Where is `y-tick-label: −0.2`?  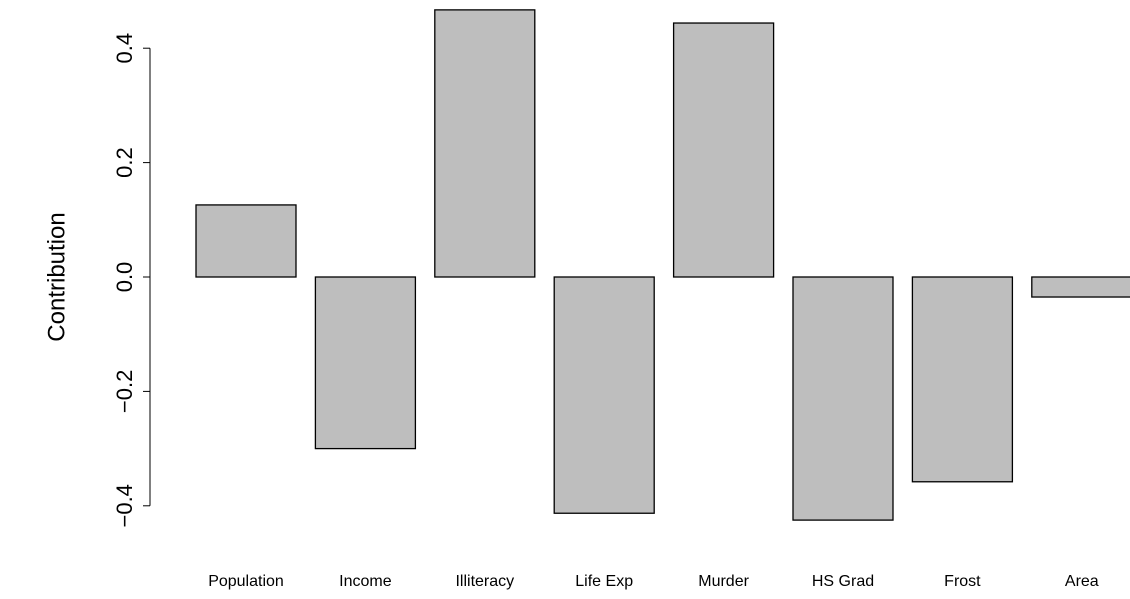 y-tick-label: −0.2 is located at coordinates (124, 391).